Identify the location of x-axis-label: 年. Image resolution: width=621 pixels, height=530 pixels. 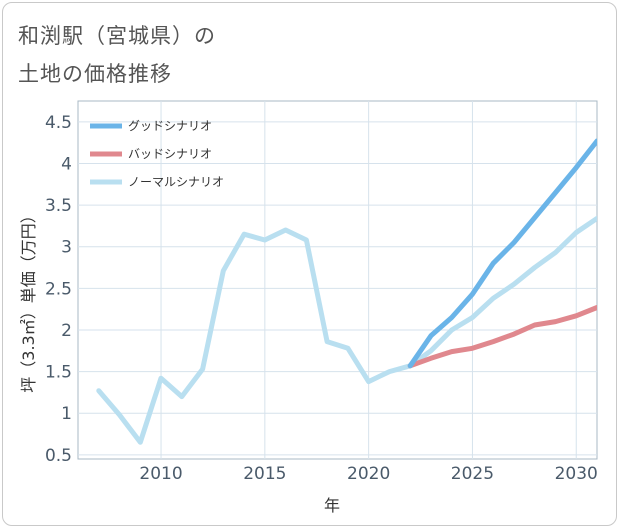
(332, 505).